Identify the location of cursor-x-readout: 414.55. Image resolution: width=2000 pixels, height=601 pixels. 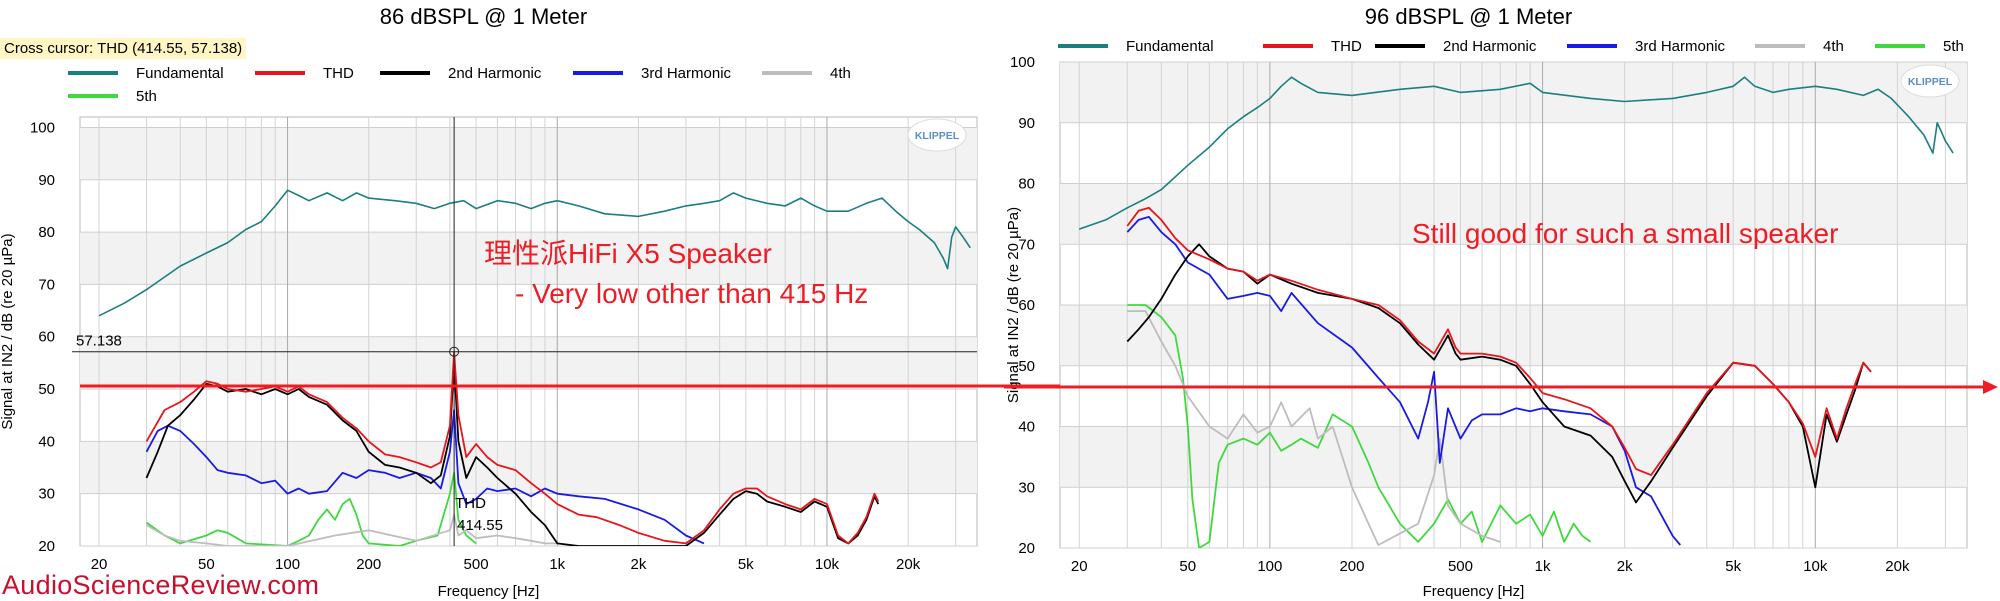
(480, 525).